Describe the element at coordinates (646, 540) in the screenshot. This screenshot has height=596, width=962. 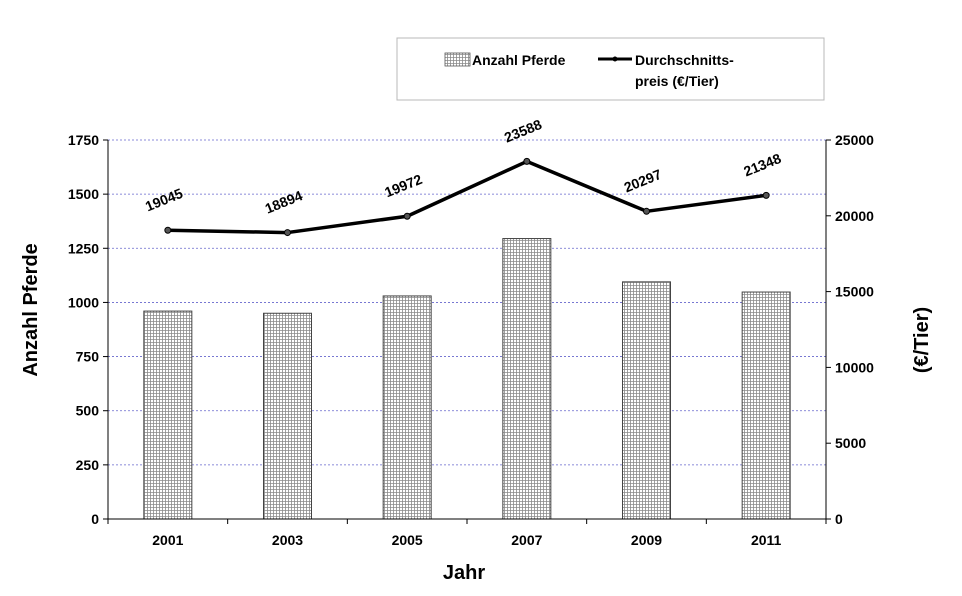
I see `x-tick-label: 2009` at that location.